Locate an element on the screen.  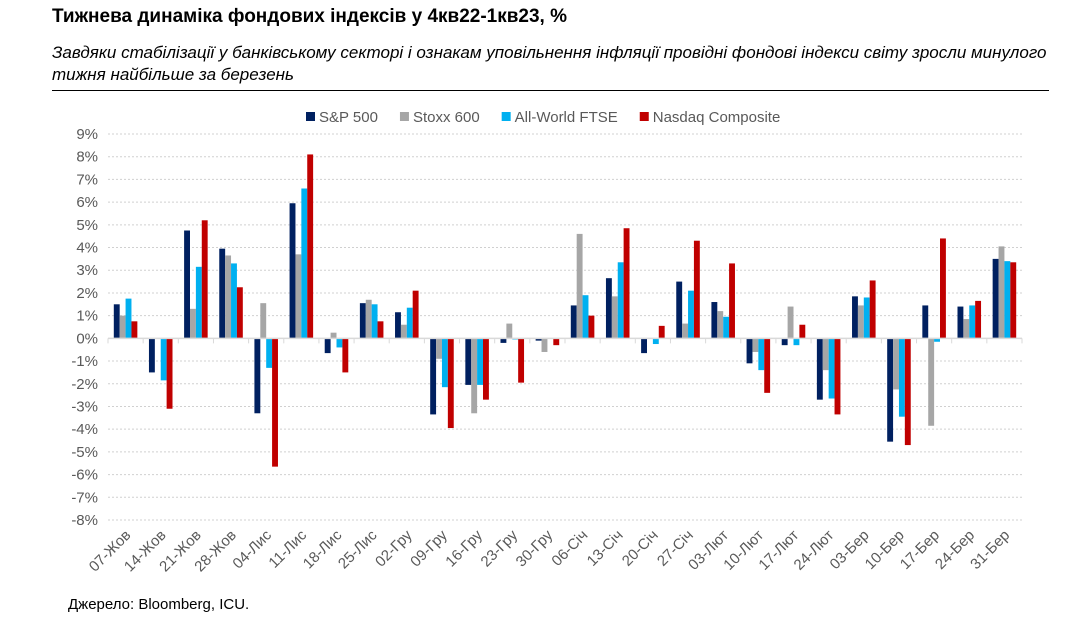
y-tick-label: 3% is located at coordinates (87, 270).